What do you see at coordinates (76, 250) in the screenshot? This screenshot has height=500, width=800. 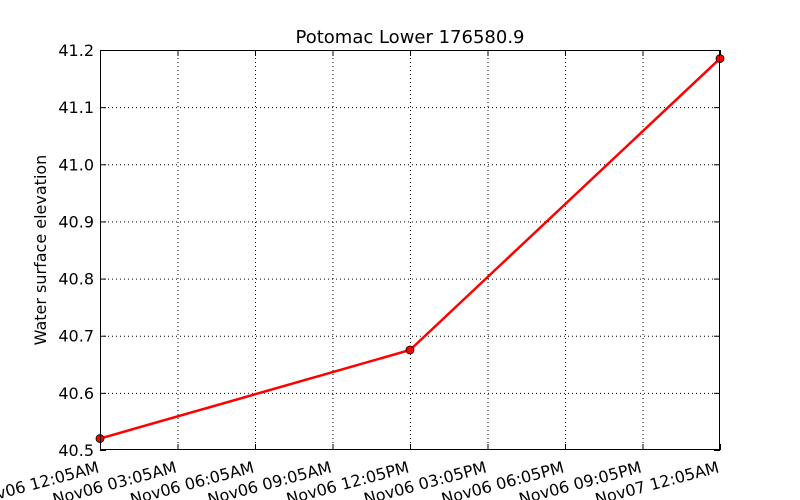 I see `y-tick-labels: 40.5 40.6 40.7 40.8 40.9 41.0 41.1 41.2` at bounding box center [76, 250].